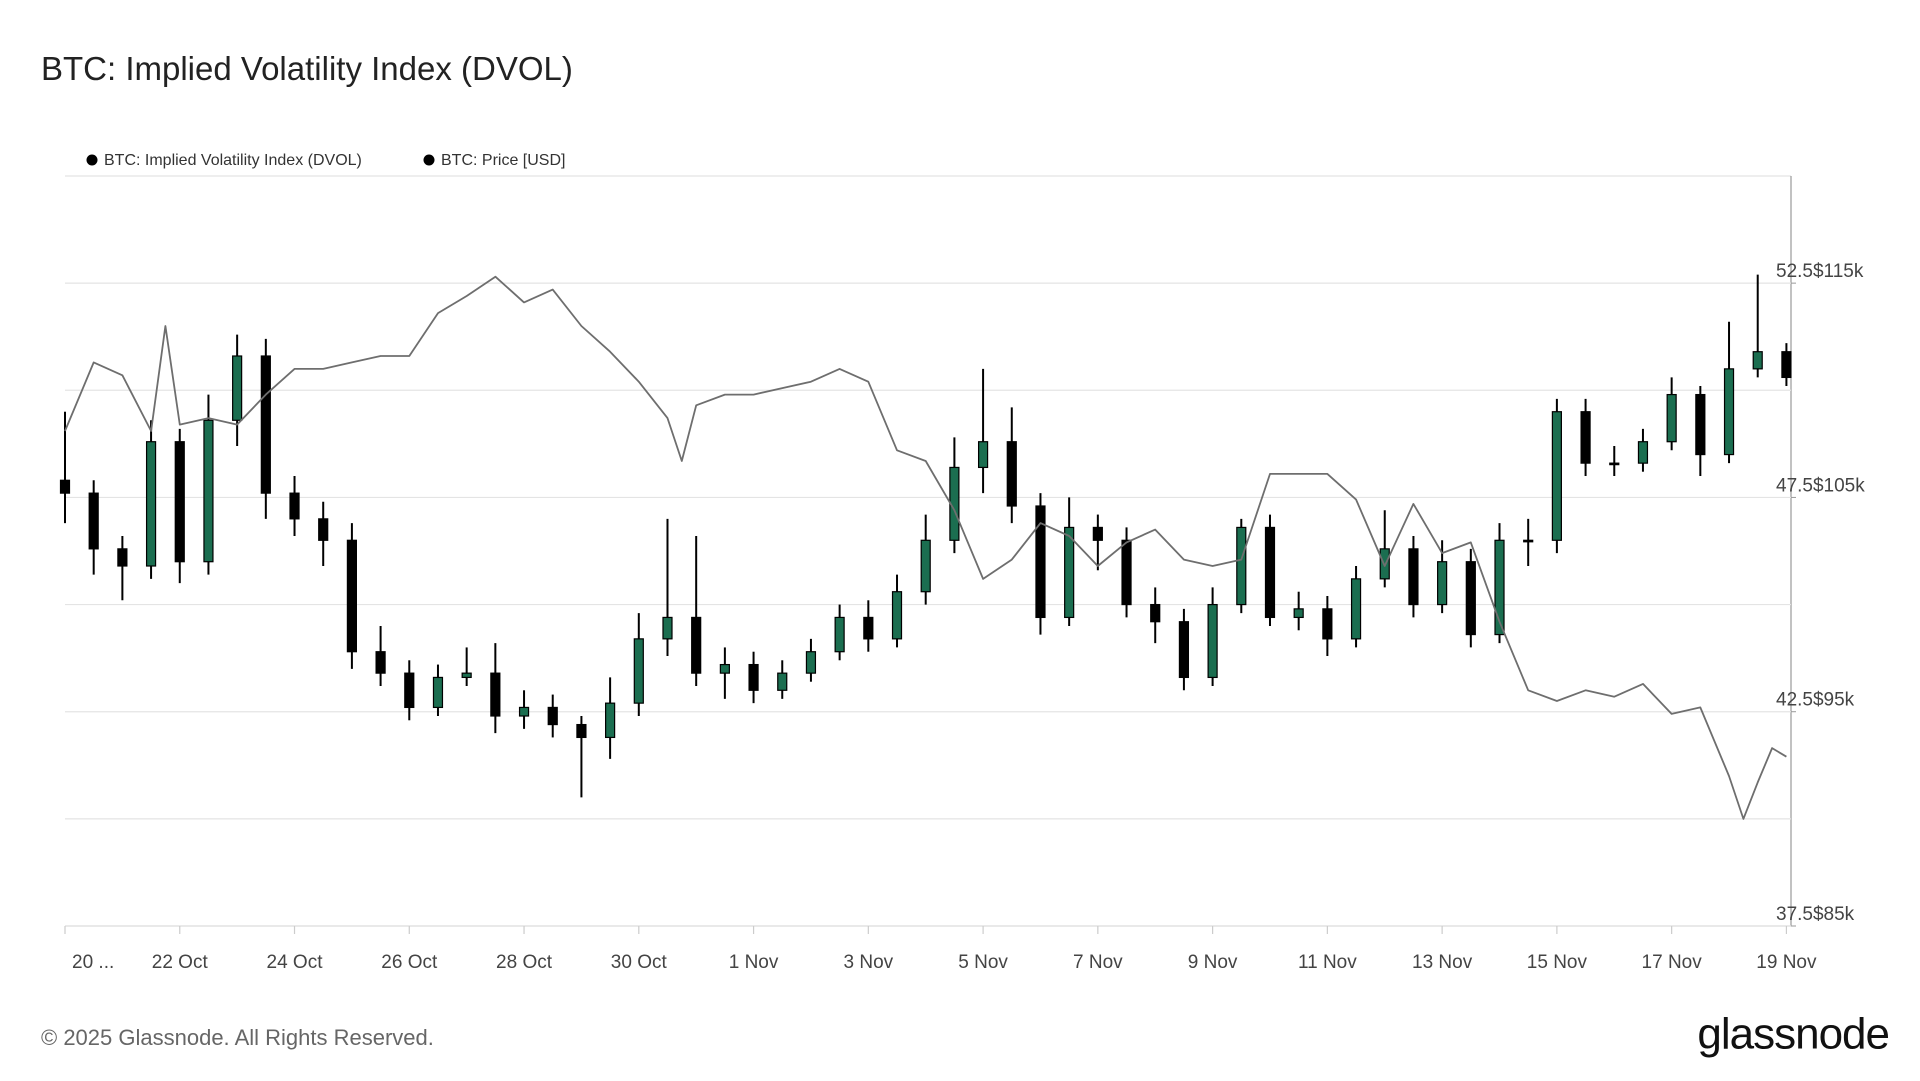 This screenshot has width=1920, height=1081. What do you see at coordinates (1794, 914) in the screenshot?
I see `y-tick-label: 37.5` at bounding box center [1794, 914].